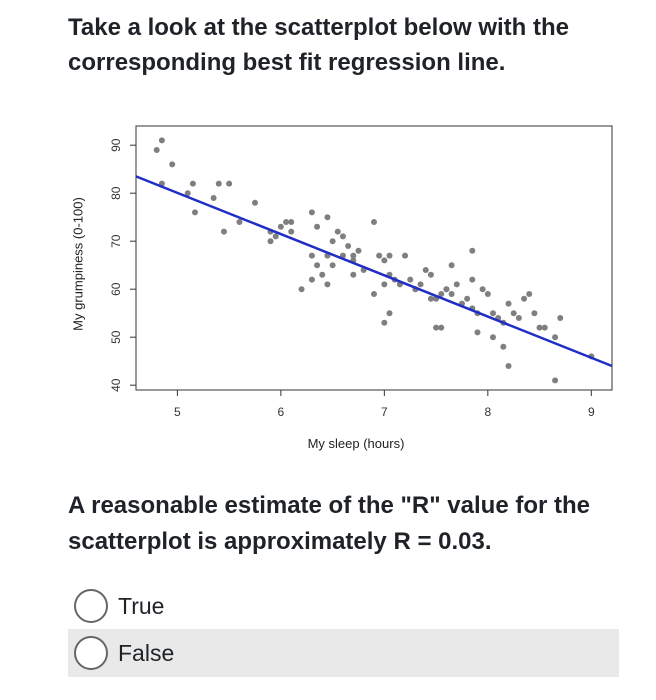  Describe the element at coordinates (78, 264) in the screenshot. I see `y-axis-label: My grumpiness (0-100)` at that location.